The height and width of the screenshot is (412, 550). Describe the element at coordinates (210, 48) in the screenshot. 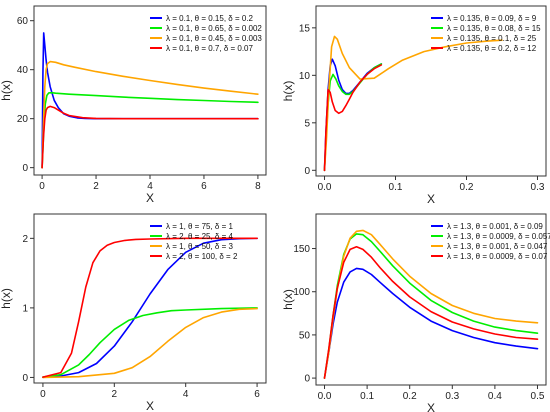

I see `legend-entry: λ = 0.1, θ = 0.7, δ = 0.07` at that location.